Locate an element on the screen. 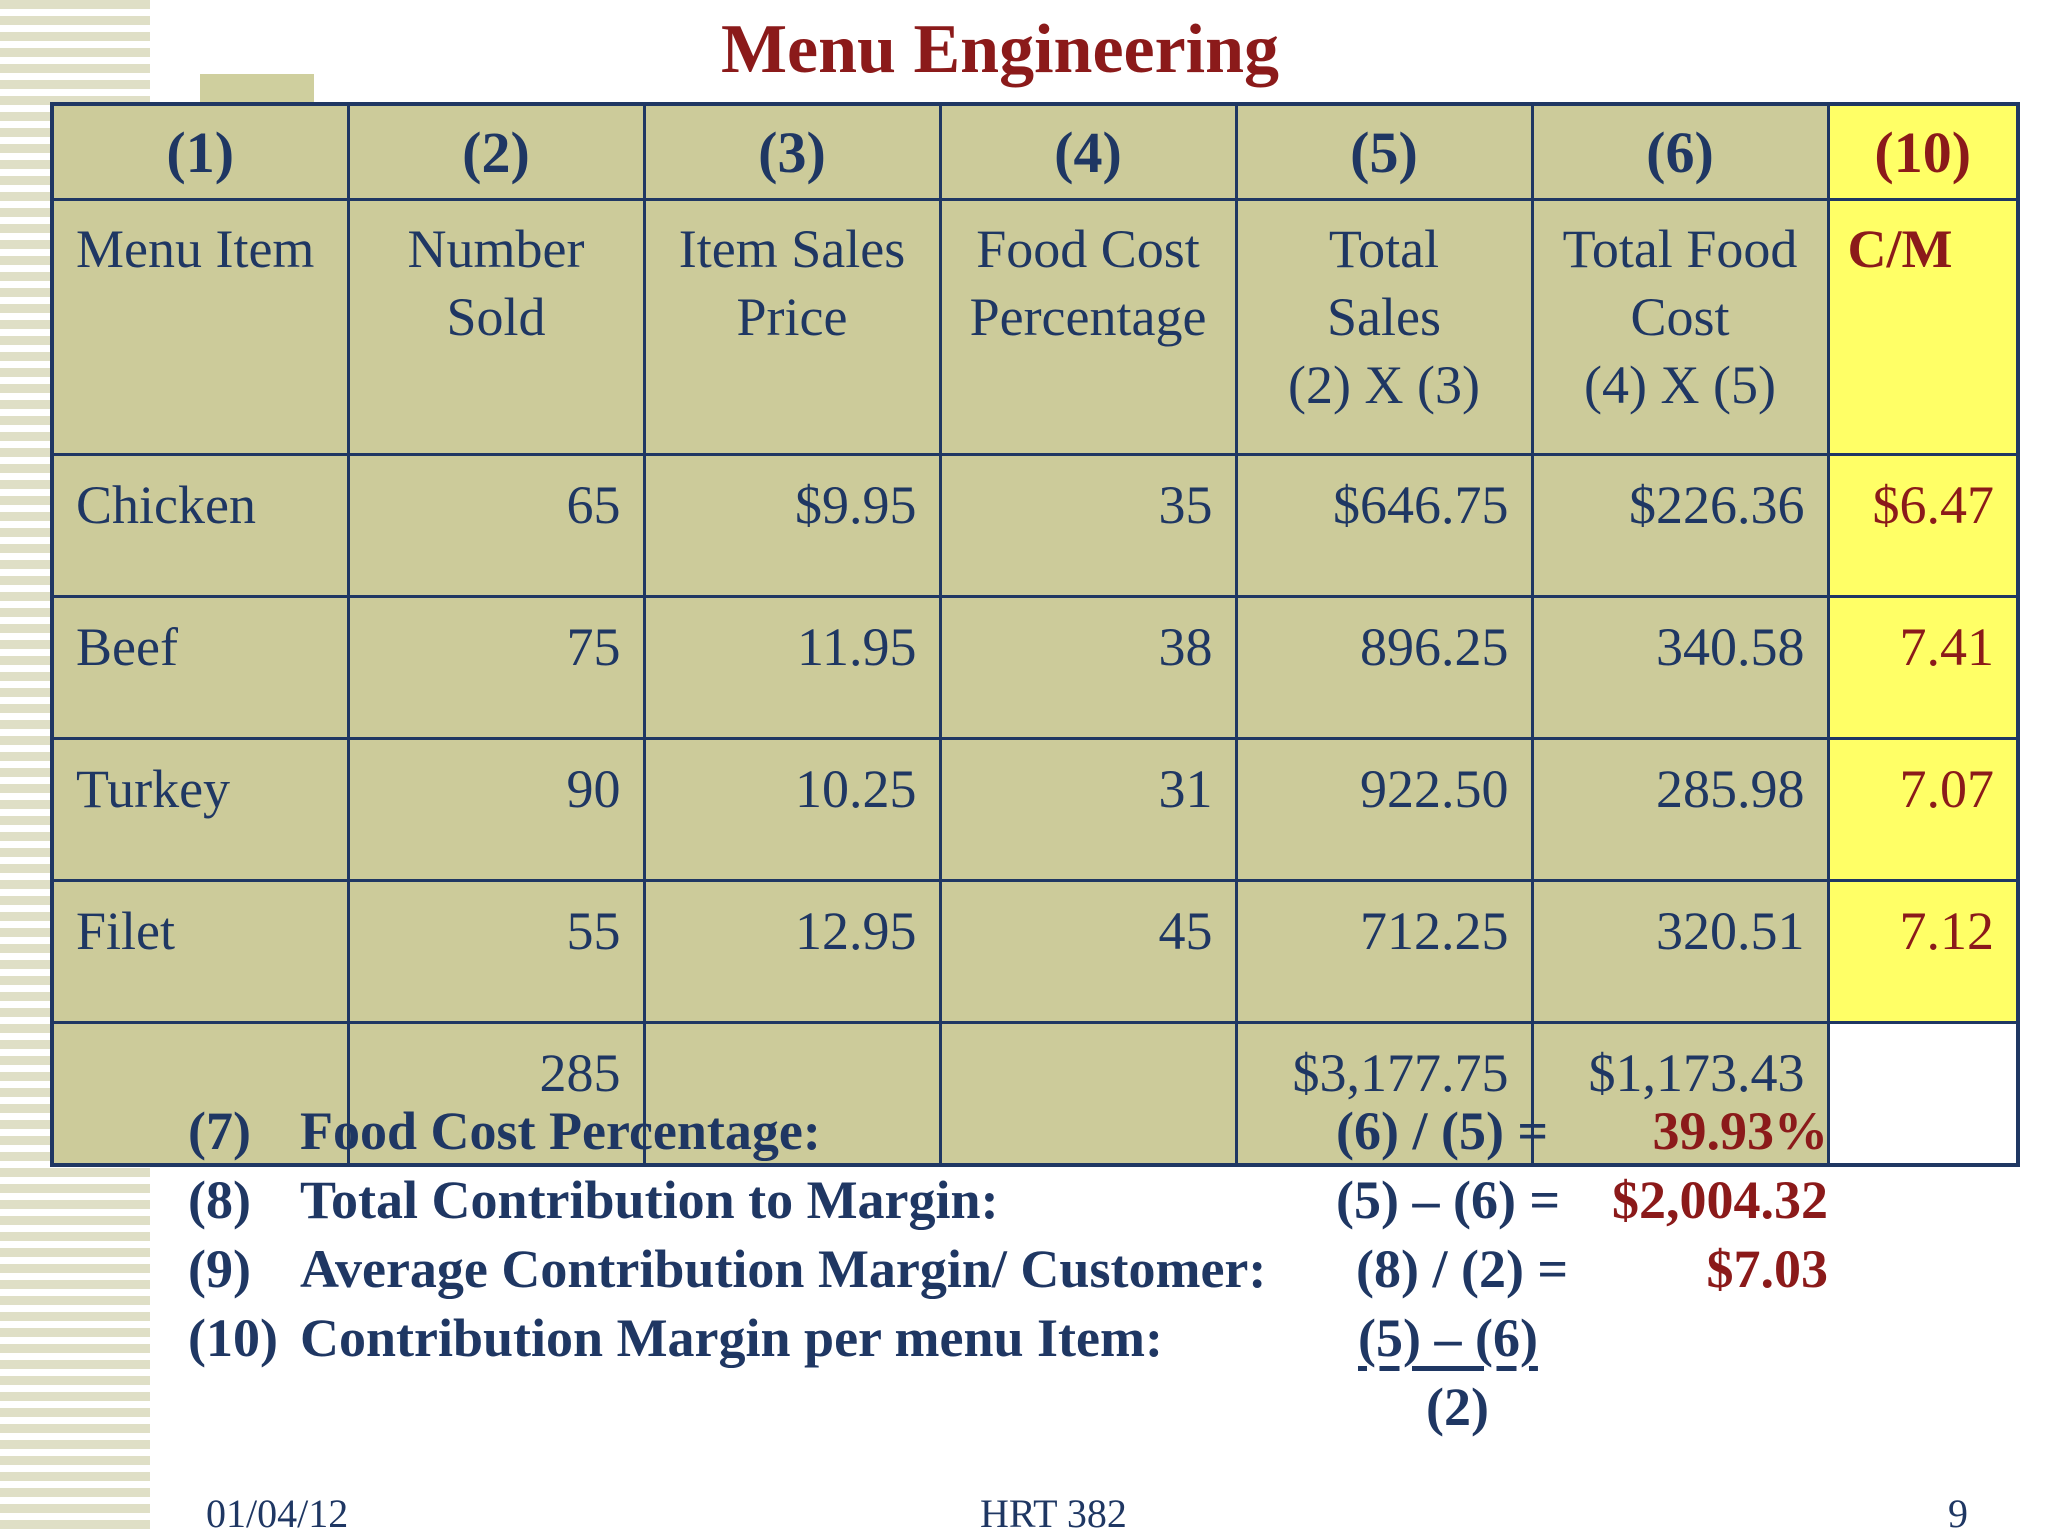  note-number: (9) is located at coordinates (219, 1269).